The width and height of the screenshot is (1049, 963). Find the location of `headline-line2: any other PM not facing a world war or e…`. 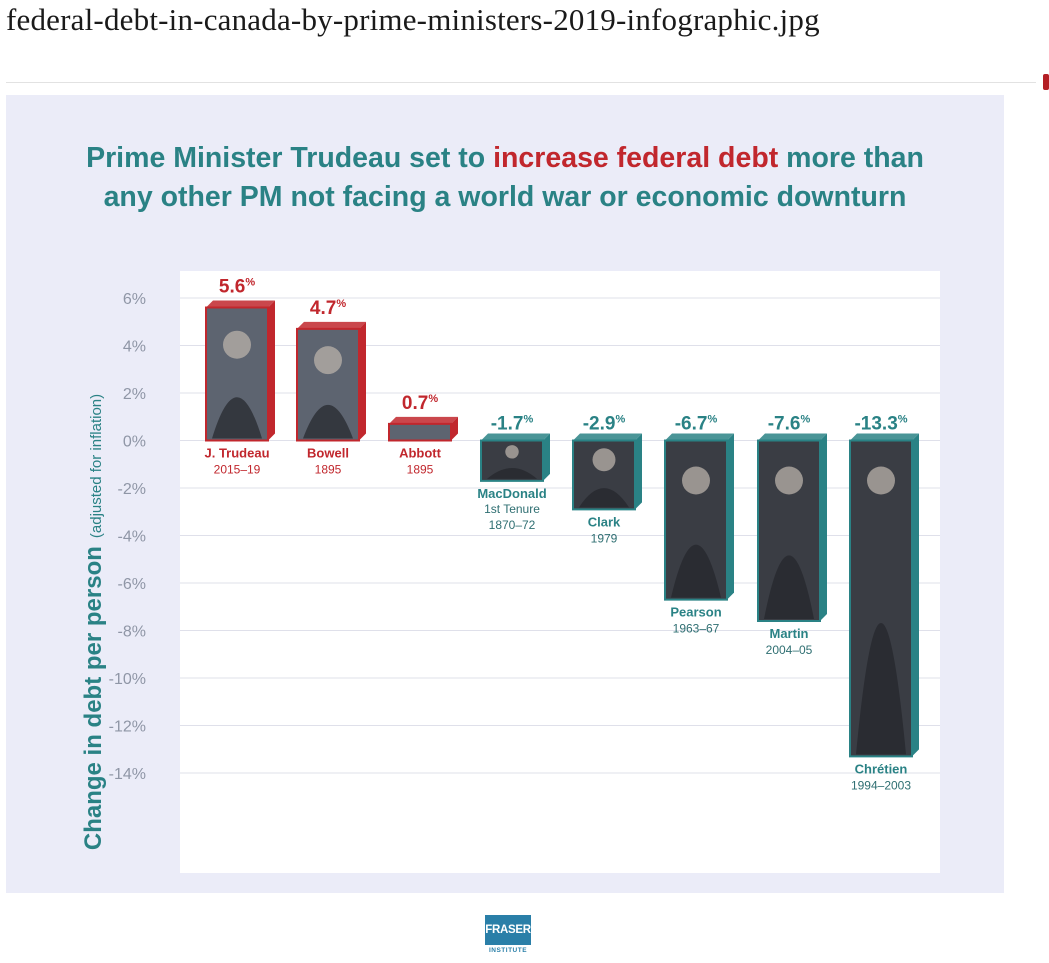

headline-line2: any other PM not facing a world war or e… is located at coordinates (505, 197).